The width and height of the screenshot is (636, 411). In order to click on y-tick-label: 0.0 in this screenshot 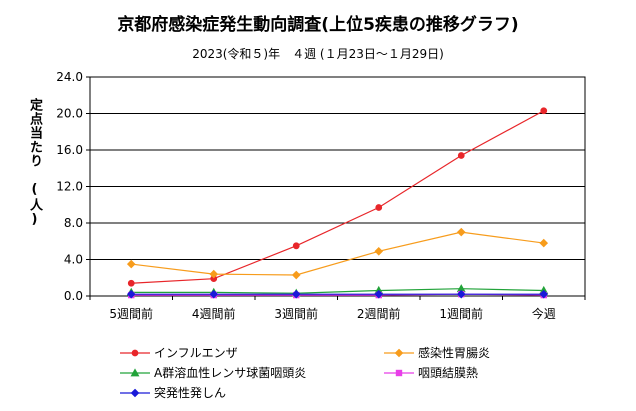, I will do `click(73, 296)`.